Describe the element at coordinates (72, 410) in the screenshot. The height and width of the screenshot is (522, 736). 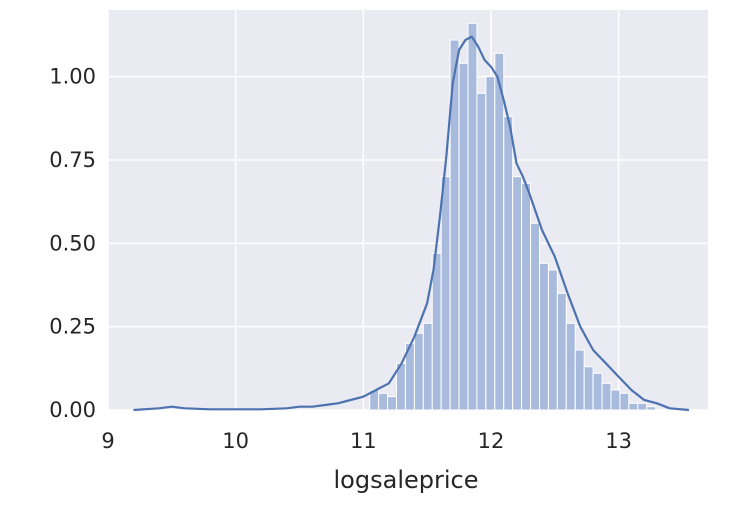
I see `y-tick-label: 0.00` at that location.